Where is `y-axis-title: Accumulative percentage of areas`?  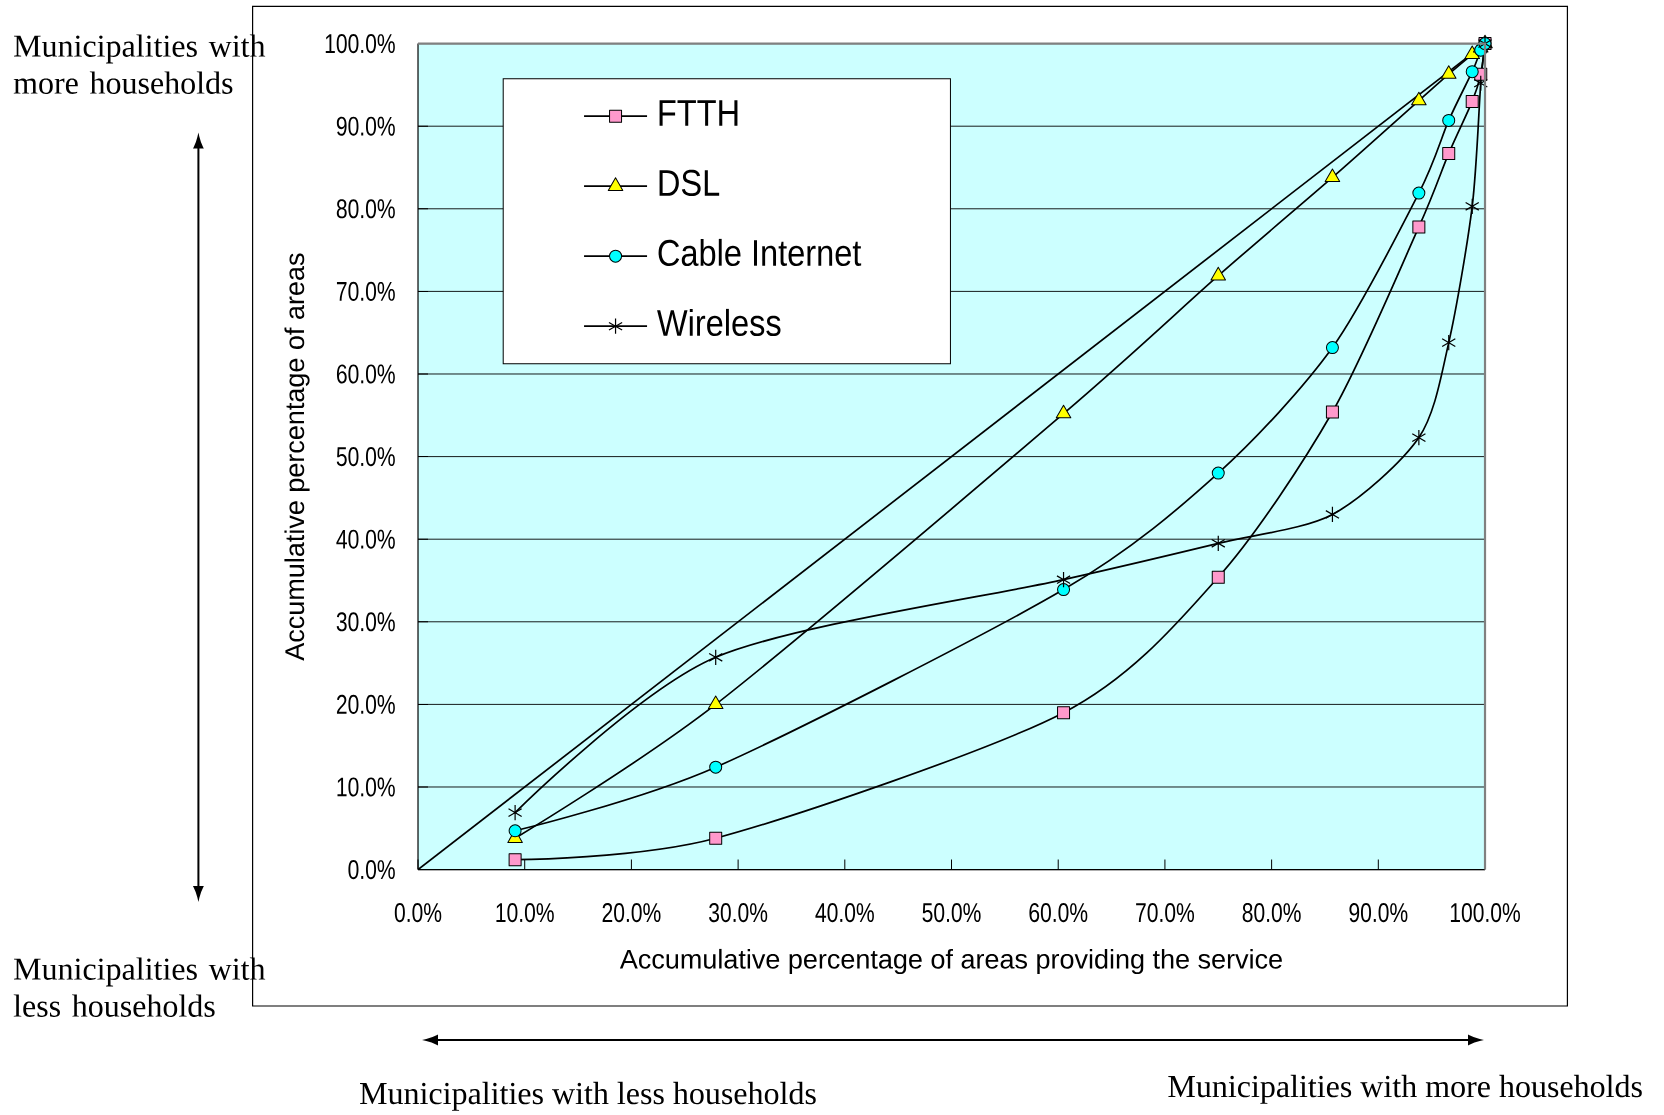 y-axis-title: Accumulative percentage of areas is located at coordinates (297, 457).